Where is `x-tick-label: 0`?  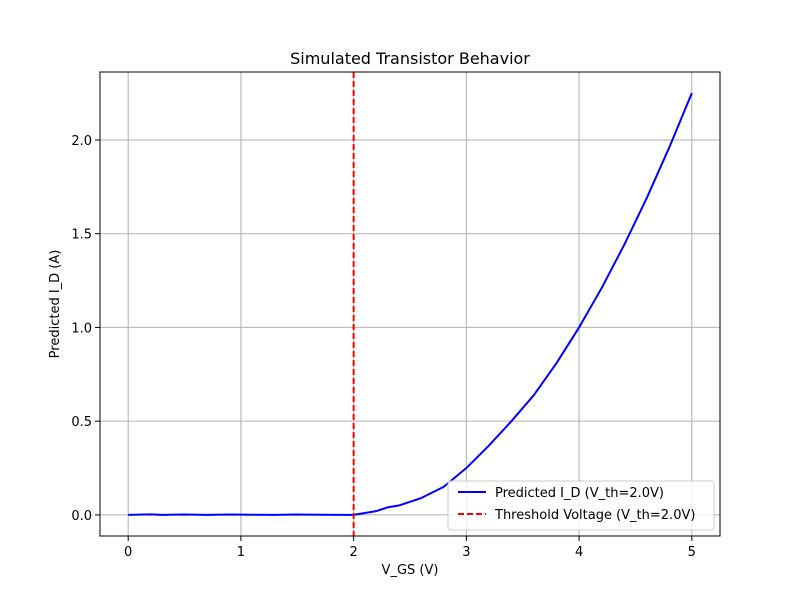 x-tick-label: 0 is located at coordinates (128, 552).